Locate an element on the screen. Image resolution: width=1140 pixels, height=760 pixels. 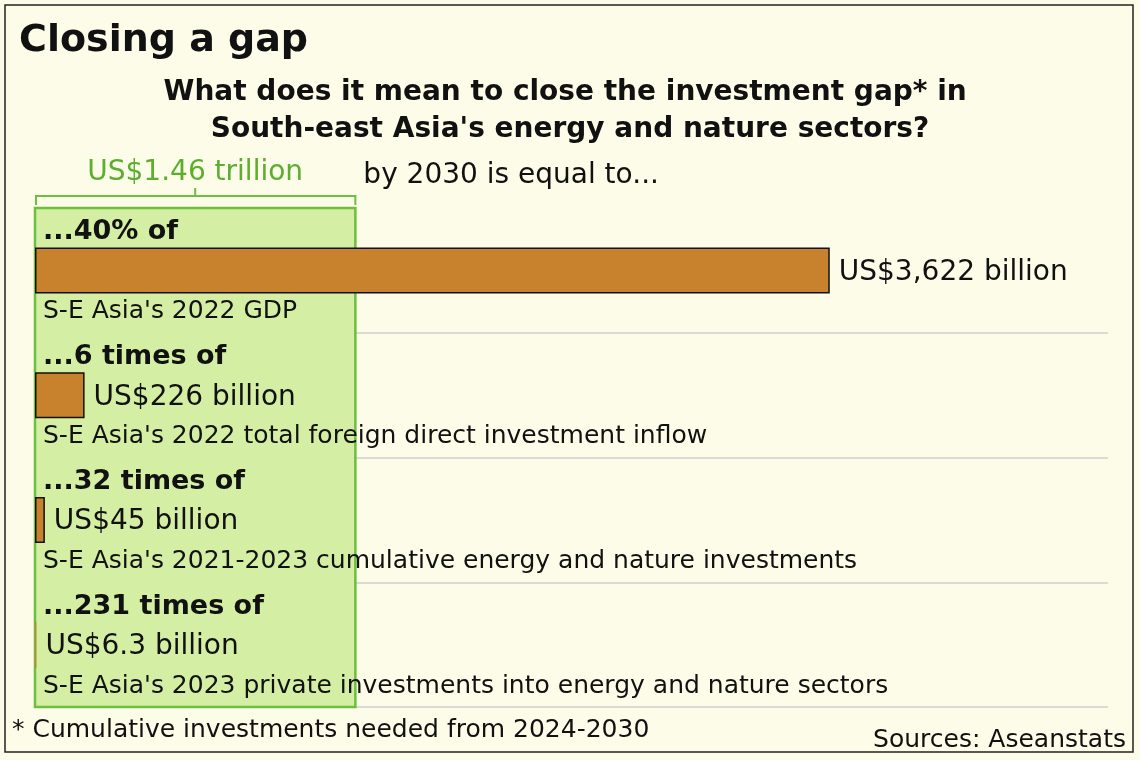
annotation: ...6 times of is located at coordinates (135, 355).